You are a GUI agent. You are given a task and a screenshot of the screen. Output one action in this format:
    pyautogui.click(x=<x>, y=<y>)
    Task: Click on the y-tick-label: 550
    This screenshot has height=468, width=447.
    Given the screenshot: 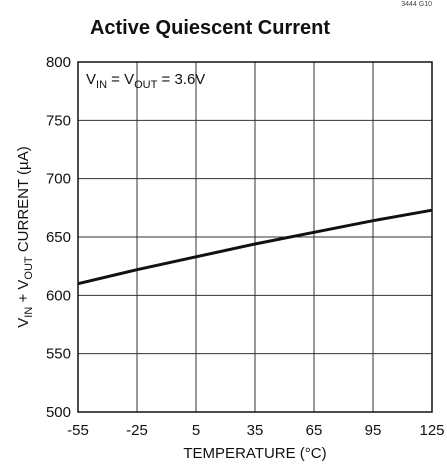 What is the action you would take?
    pyautogui.click(x=58, y=354)
    